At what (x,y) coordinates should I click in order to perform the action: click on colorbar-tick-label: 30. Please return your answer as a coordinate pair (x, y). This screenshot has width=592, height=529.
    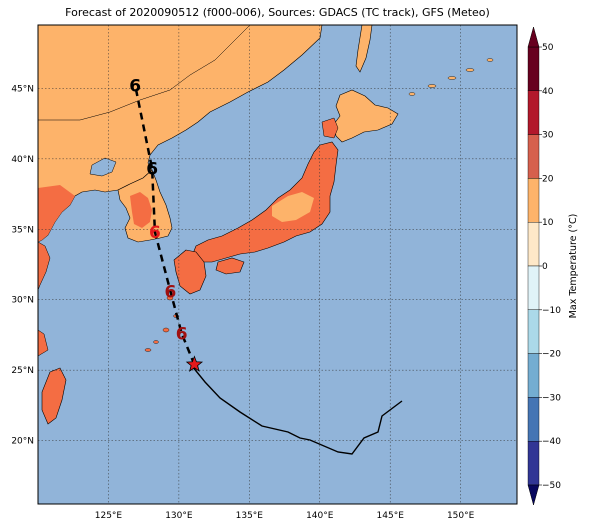
    Looking at the image, I should click on (548, 136).